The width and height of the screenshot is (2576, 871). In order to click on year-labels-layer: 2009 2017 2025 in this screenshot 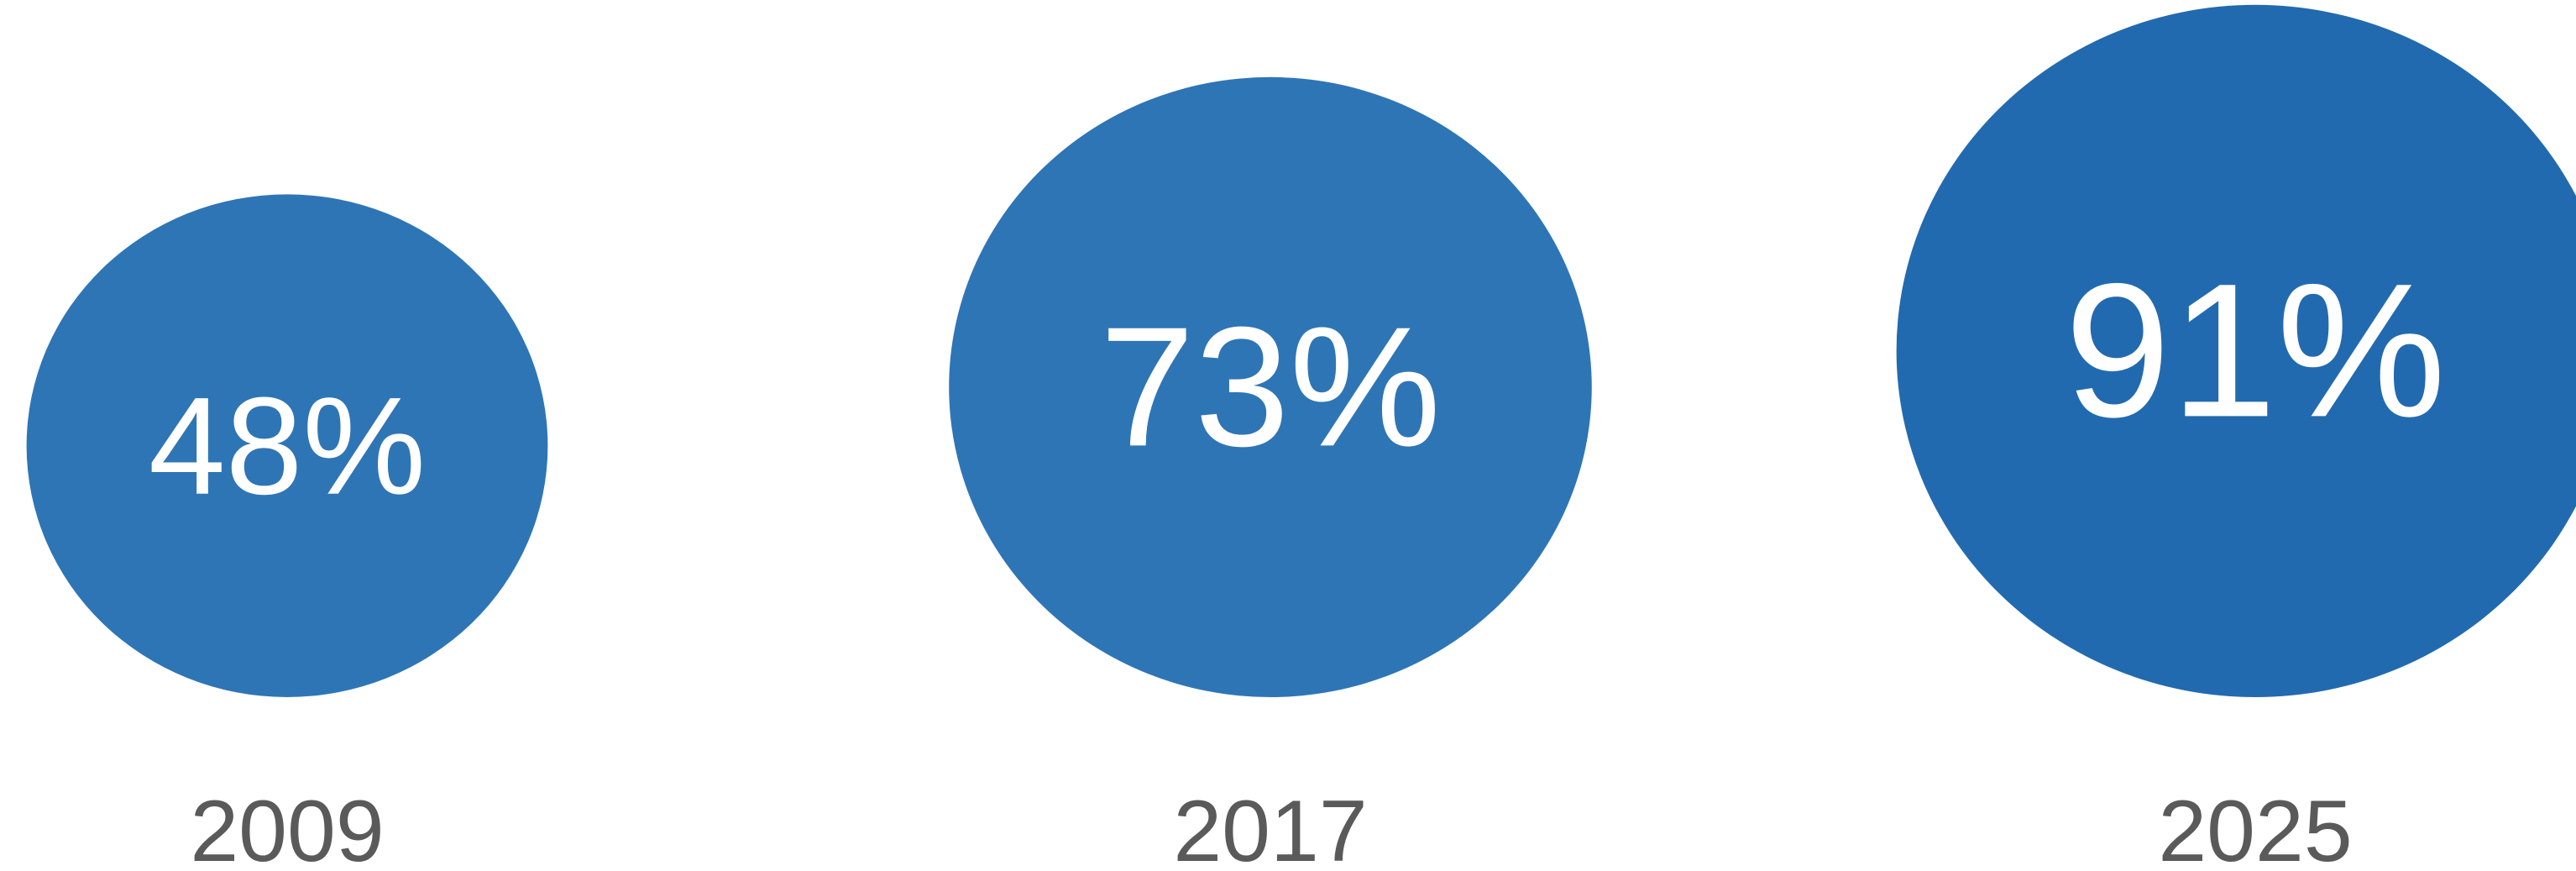, I will do `click(1271, 827)`.